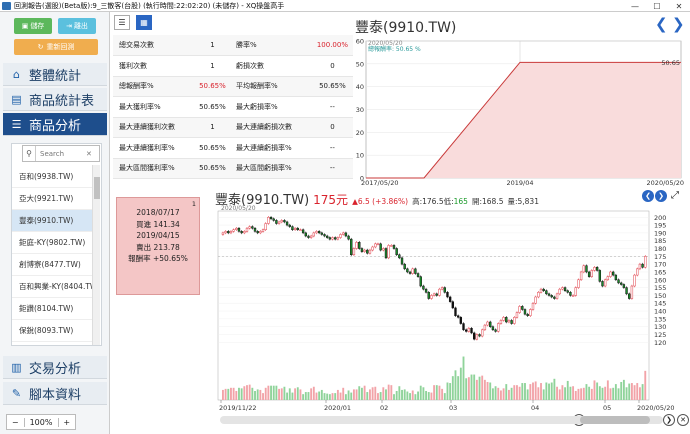 The width and height of the screenshot is (690, 434). I want to click on zoom-in-button: +, so click(66, 422).